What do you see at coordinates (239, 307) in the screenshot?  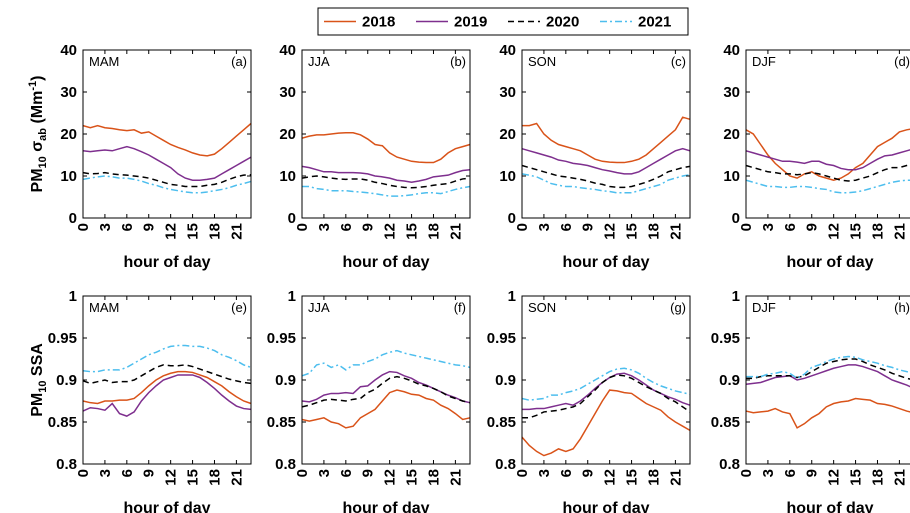 I see `panel-label: (e)` at bounding box center [239, 307].